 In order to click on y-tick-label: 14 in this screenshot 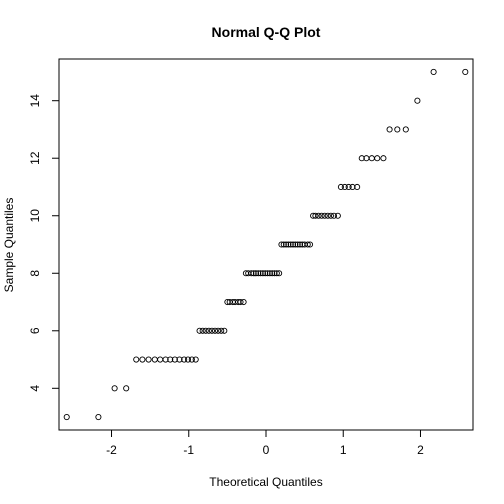, I will do `click(35, 101)`.